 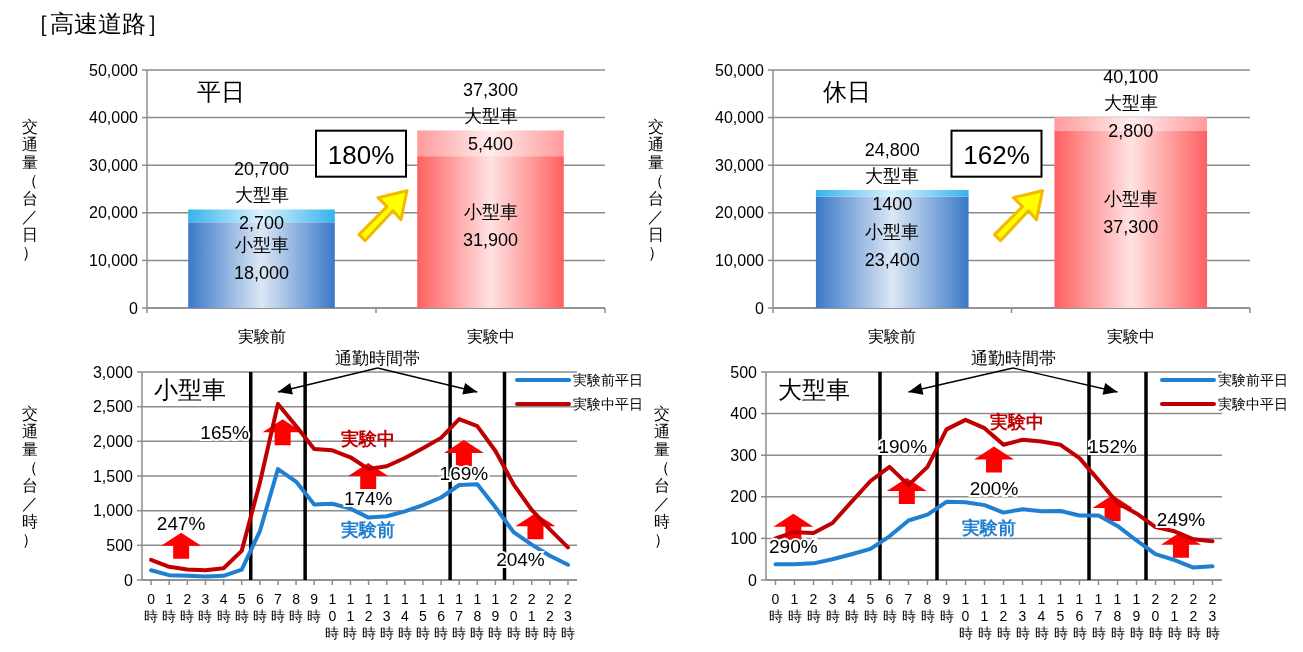 I want to click on legend-label: 実験前平日, so click(x=1253, y=380).